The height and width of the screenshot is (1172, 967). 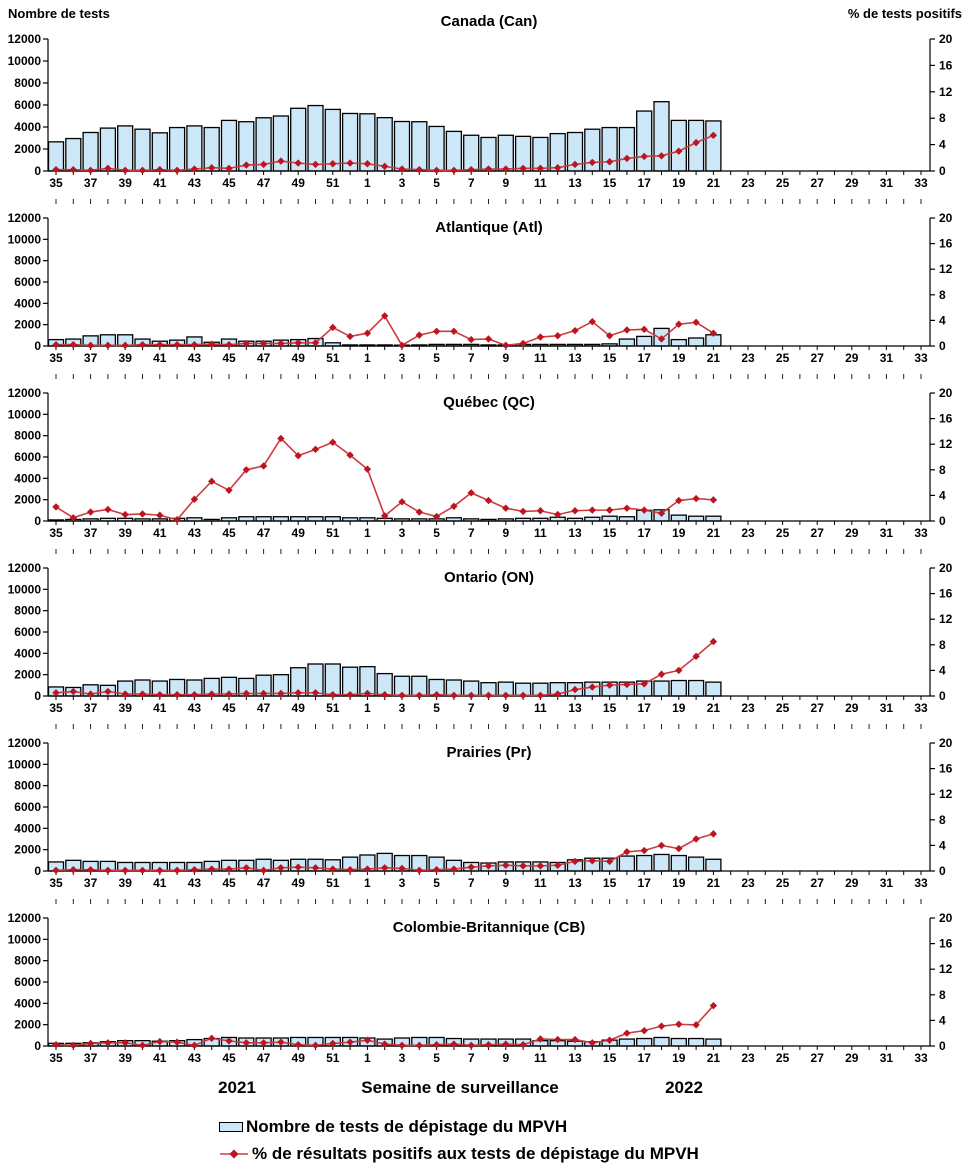 What do you see at coordinates (126, 183) in the screenshot?
I see `x-axis-tick-label: 39` at bounding box center [126, 183].